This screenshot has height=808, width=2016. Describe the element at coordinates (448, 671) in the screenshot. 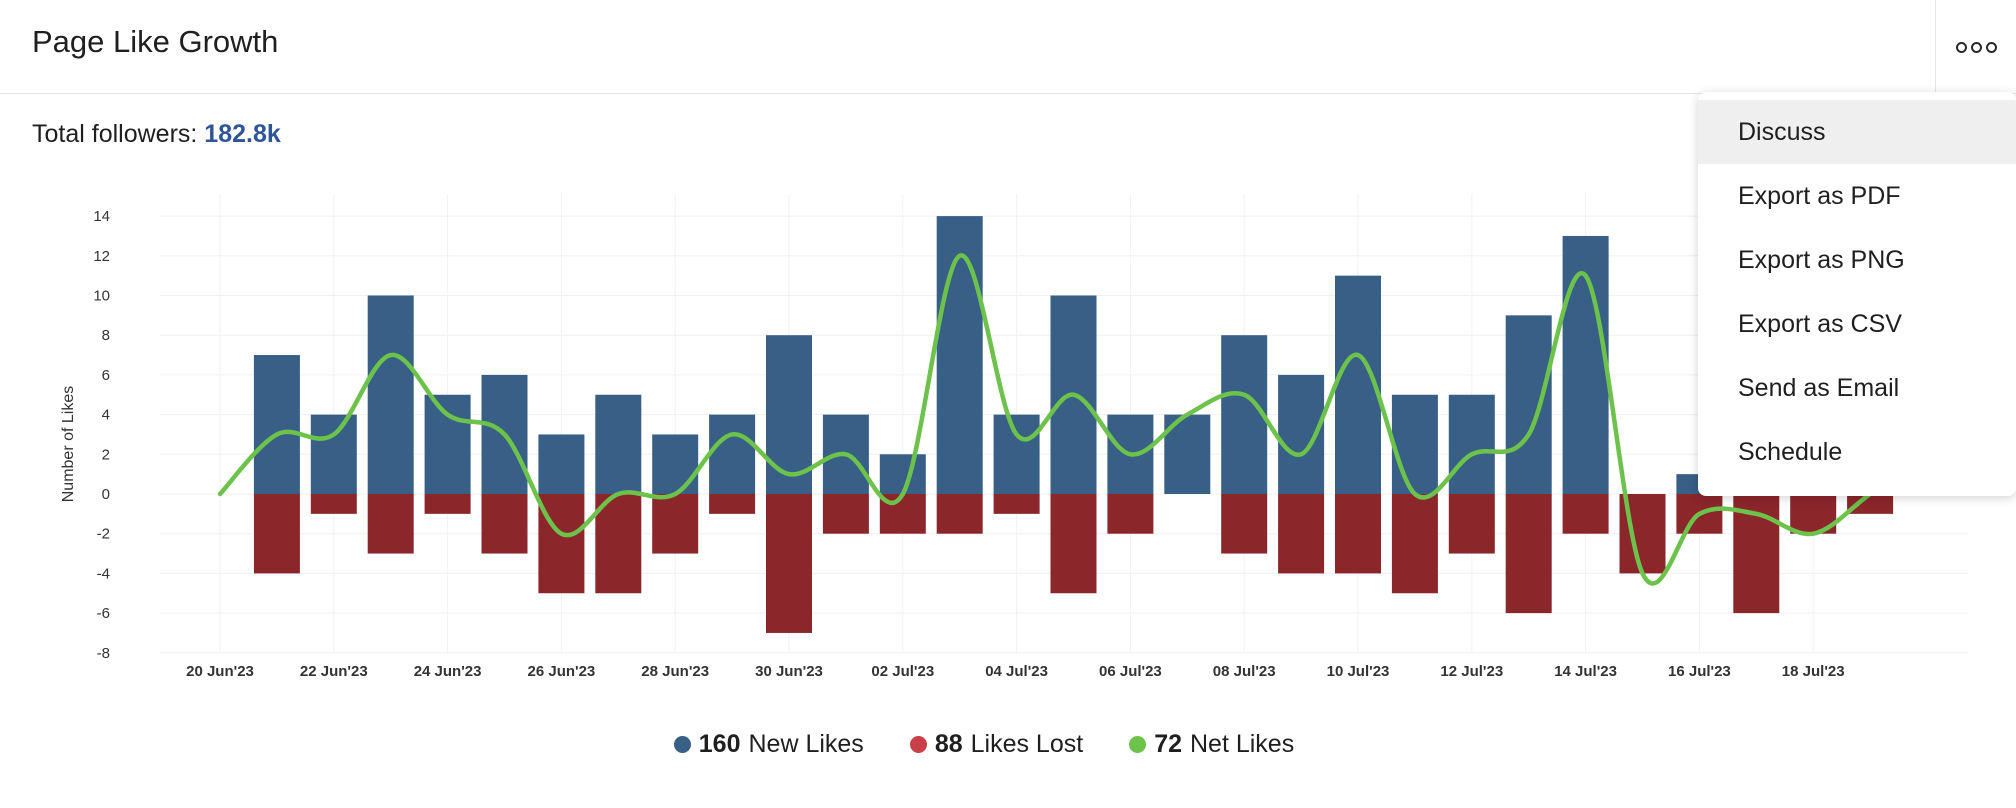

I see `x-tick-label: 24 Jun'23` at that location.